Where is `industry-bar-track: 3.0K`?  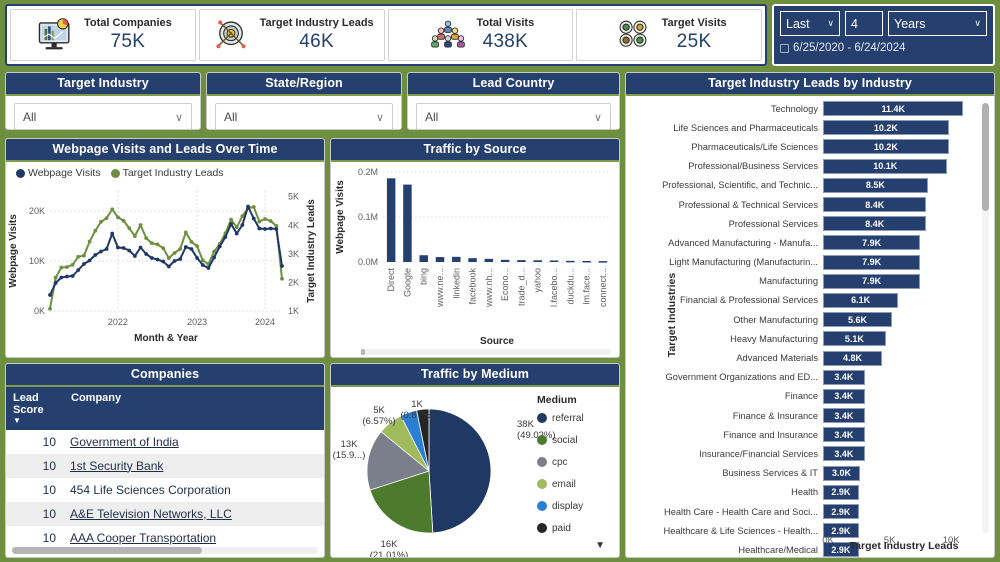
industry-bar-track: 3.0K is located at coordinates (901, 473).